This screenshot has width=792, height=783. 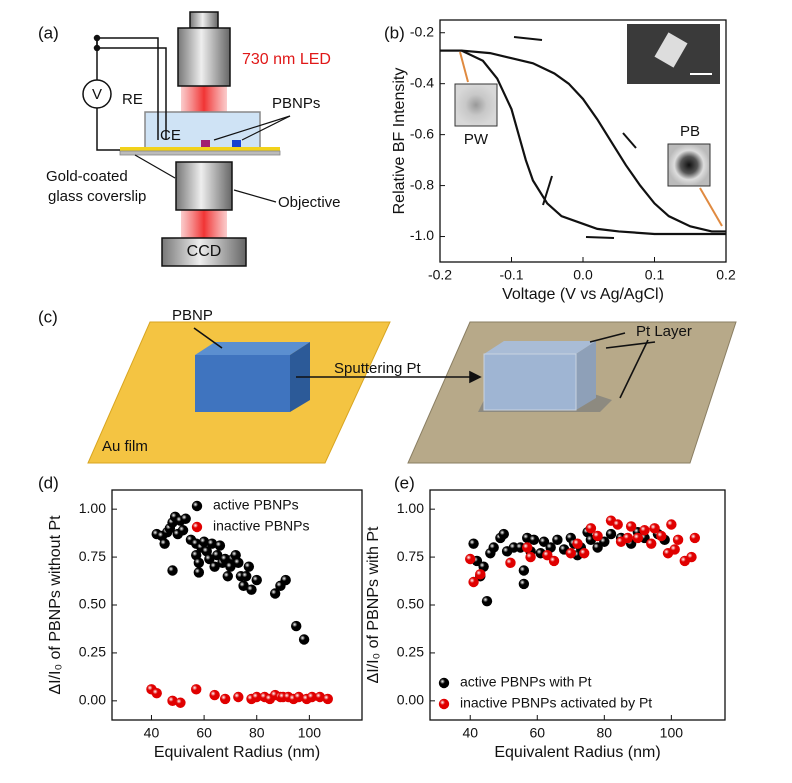 What do you see at coordinates (664, 331) in the screenshot?
I see `layer-label: Pt Layer` at bounding box center [664, 331].